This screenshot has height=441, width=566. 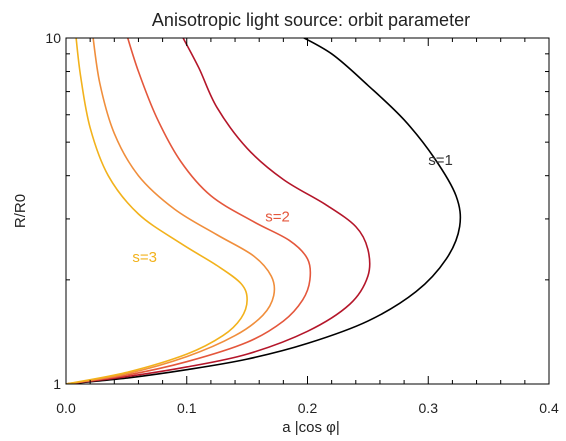 What do you see at coordinates (53, 38) in the screenshot?
I see `y-tick-label: 10` at bounding box center [53, 38].